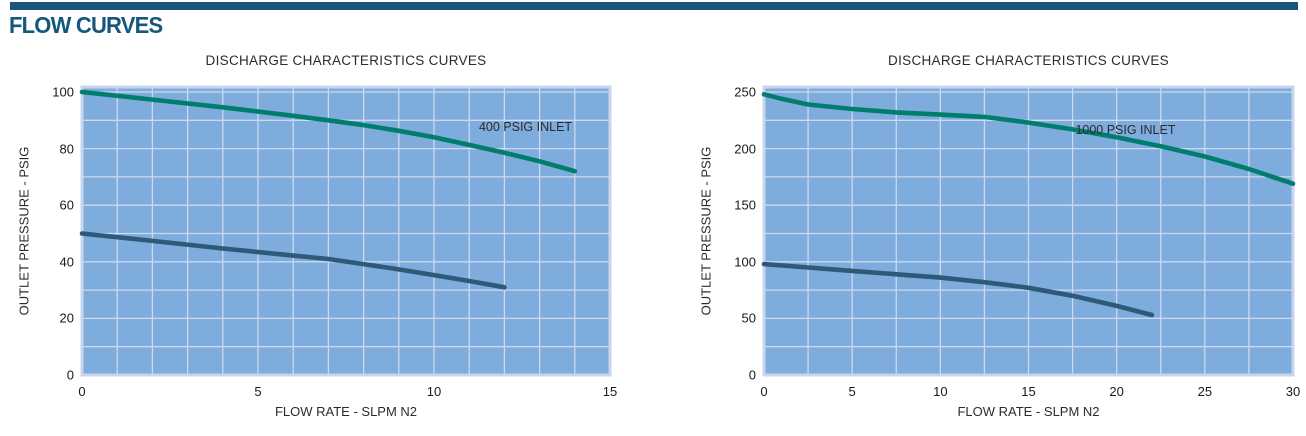 This screenshot has height=436, width=1306. Describe the element at coordinates (1116, 391) in the screenshot. I see `x-tick: 20` at that location.